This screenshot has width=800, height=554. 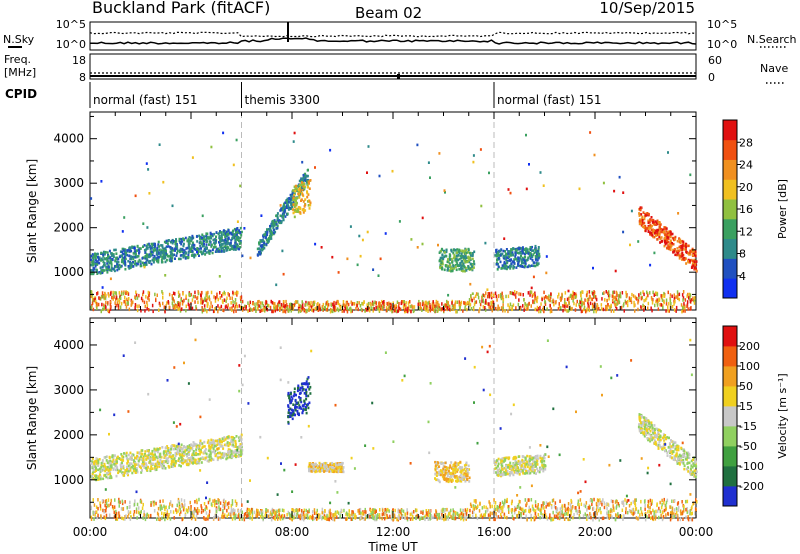 I want to click on colorbar-tick-label: 4, so click(x=742, y=276).